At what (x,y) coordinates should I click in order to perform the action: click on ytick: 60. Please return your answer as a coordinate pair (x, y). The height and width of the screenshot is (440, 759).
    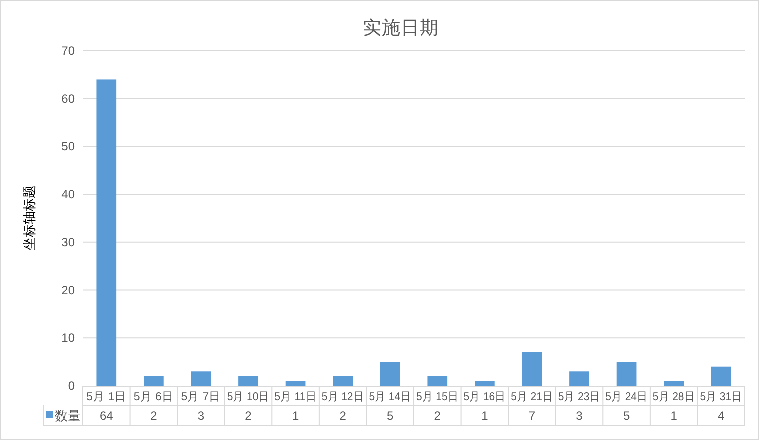
    Looking at the image, I should click on (68, 99).